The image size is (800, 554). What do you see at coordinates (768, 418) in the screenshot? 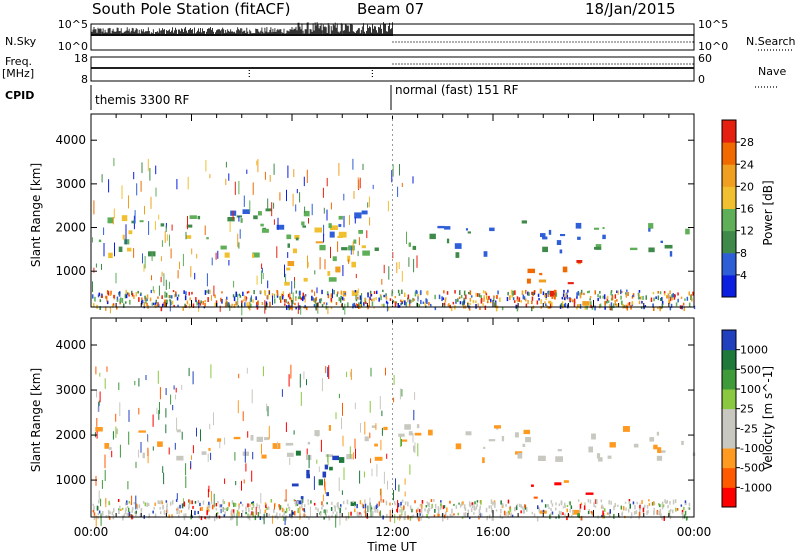
I see `velocity-cbar-label: Velocity [m s^-1]` at bounding box center [768, 418].